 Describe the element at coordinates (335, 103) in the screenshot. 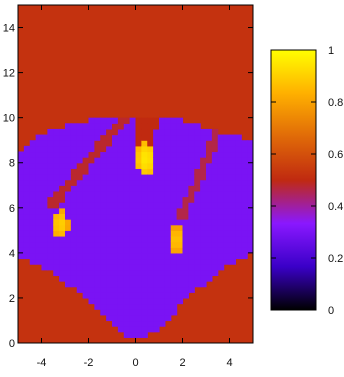

I see `colorbar-tick-label: 0.8` at that location.